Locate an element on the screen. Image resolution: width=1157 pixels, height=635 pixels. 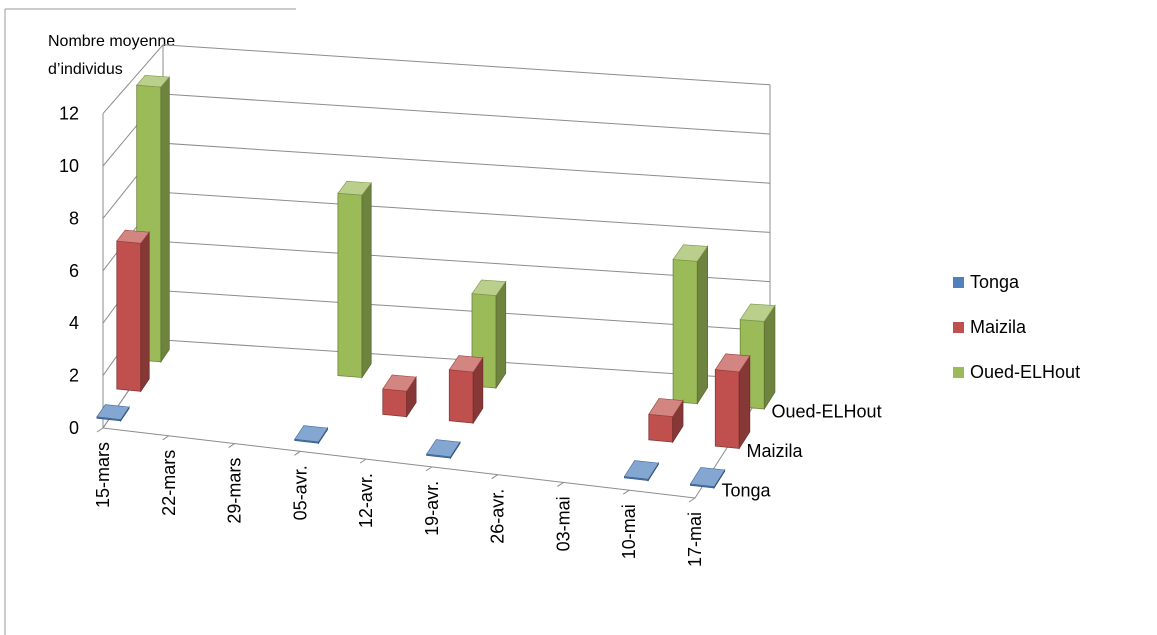
x-tick-label: 12-avr. is located at coordinates (366, 500).